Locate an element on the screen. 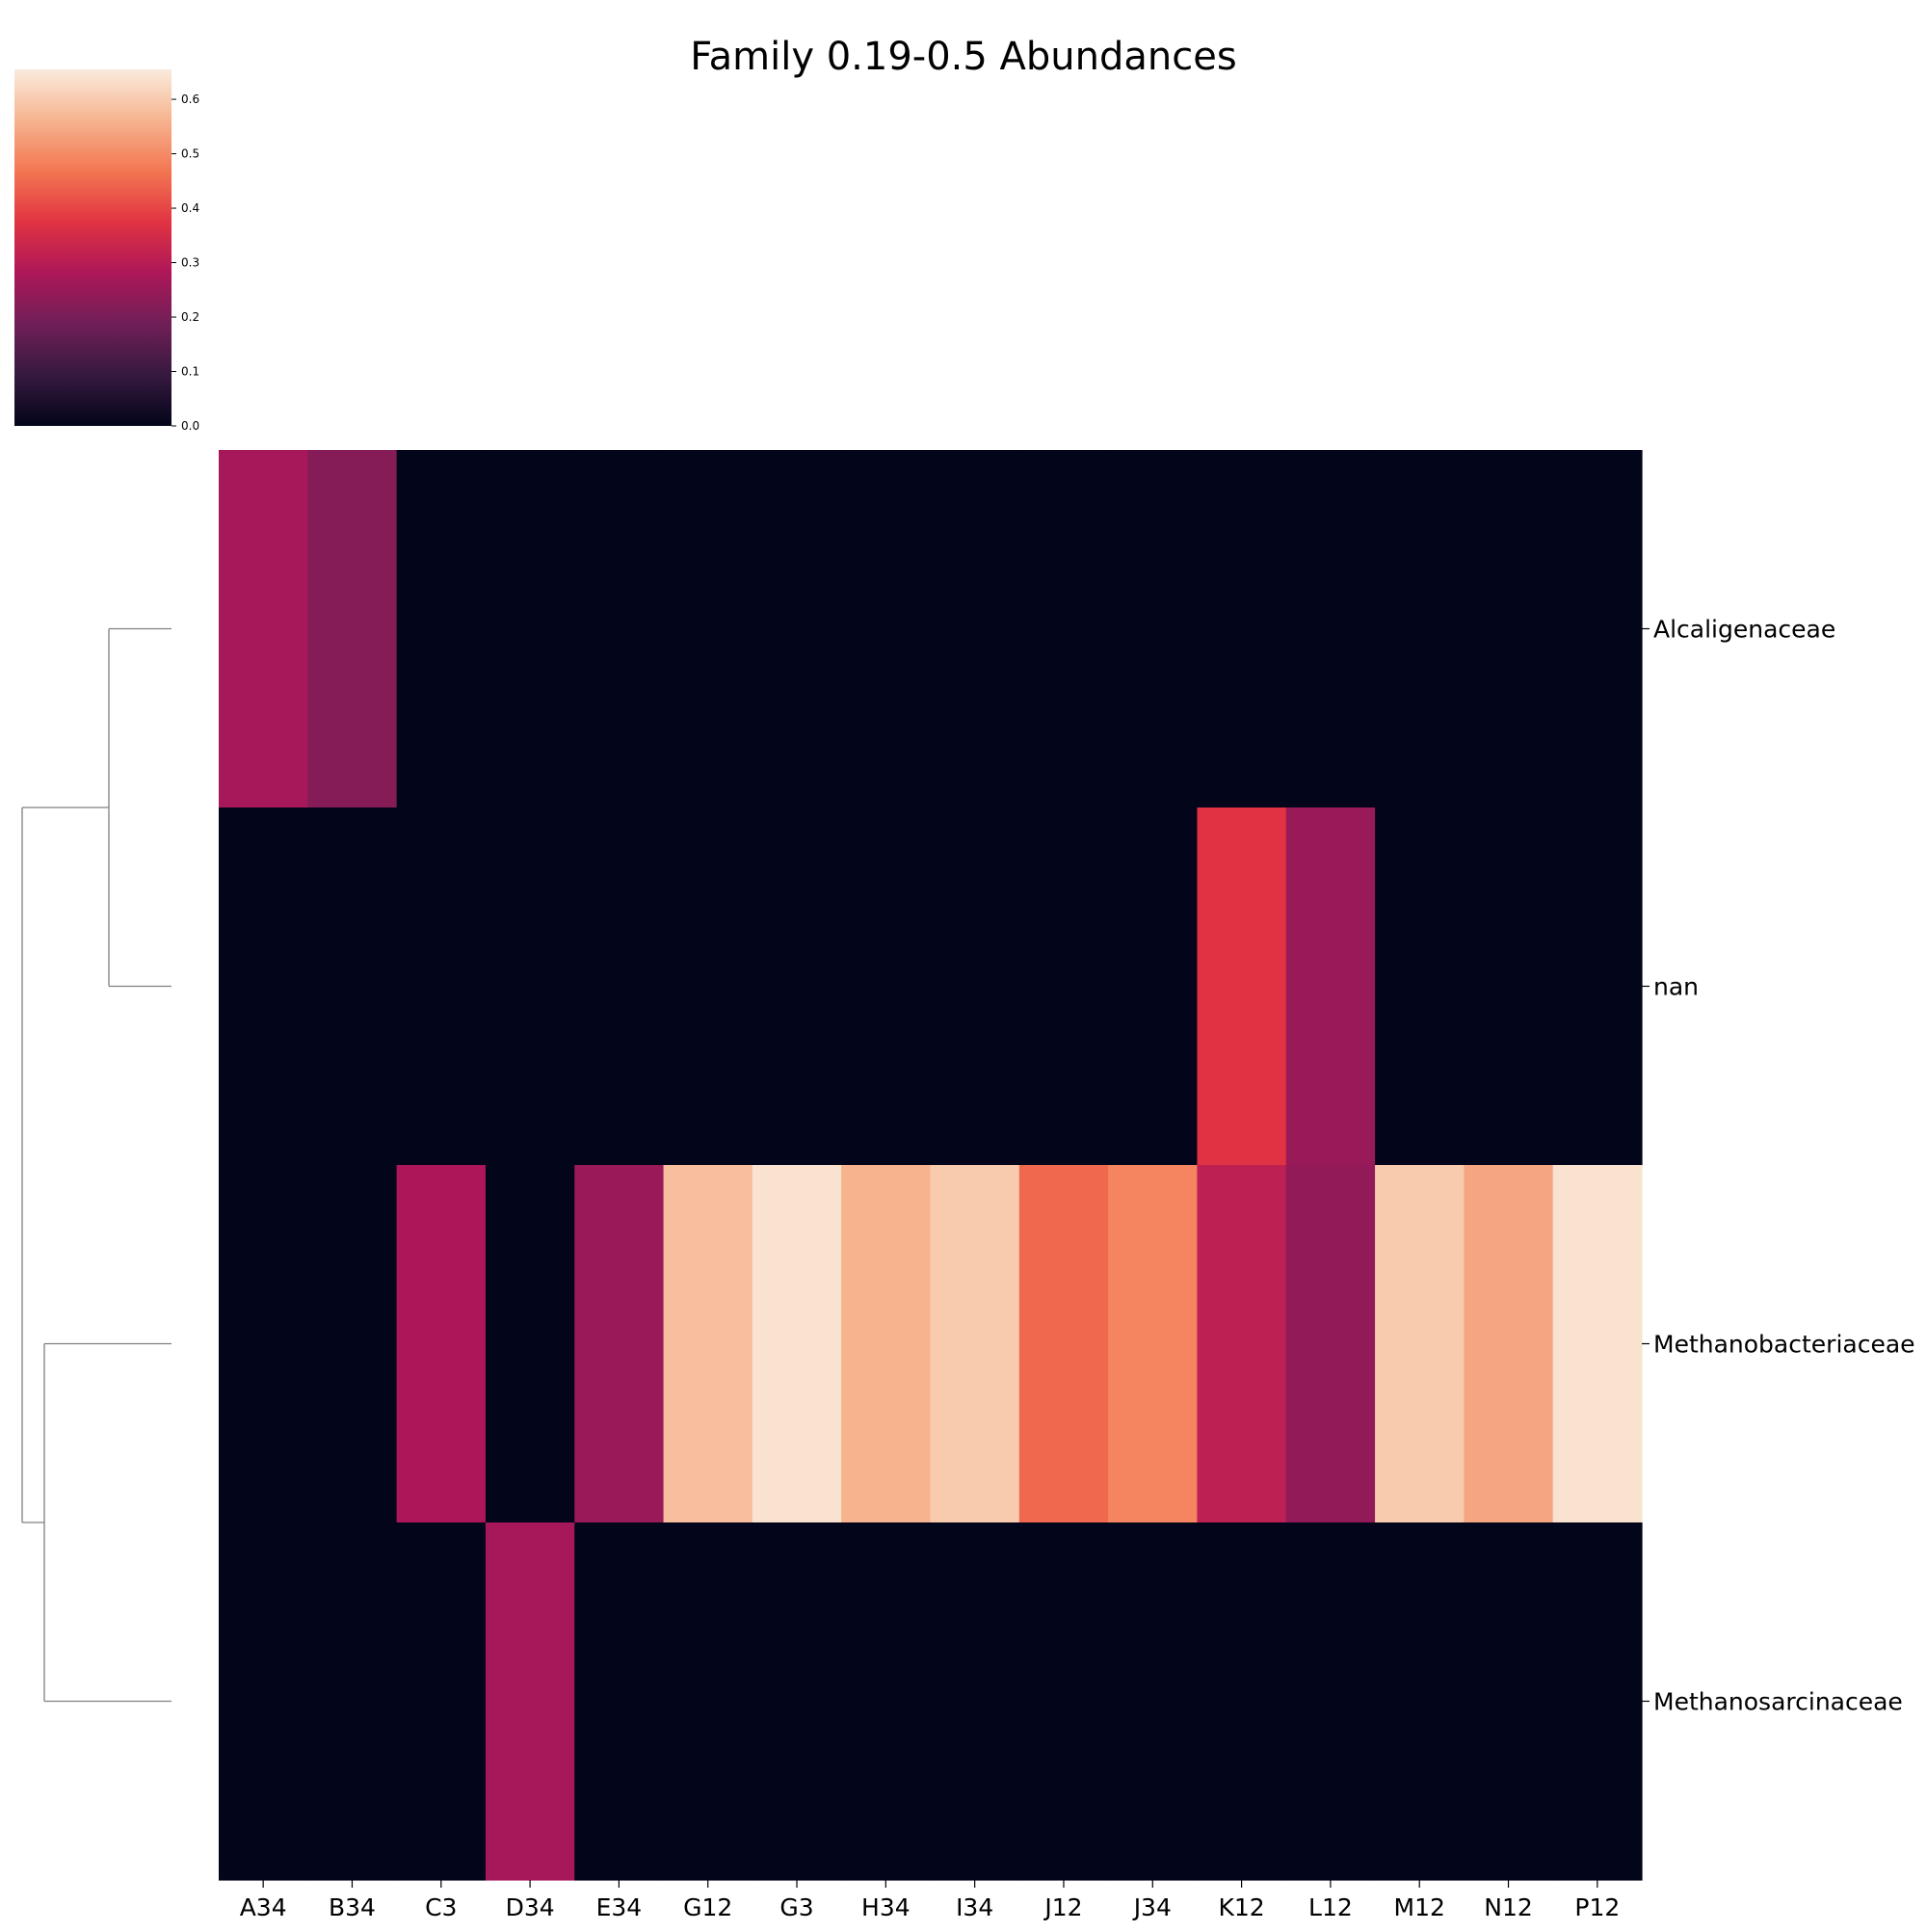 The width and height of the screenshot is (1927, 1932). heatmap-cell-methanosarcinaceae-h34 is located at coordinates (886, 1701).